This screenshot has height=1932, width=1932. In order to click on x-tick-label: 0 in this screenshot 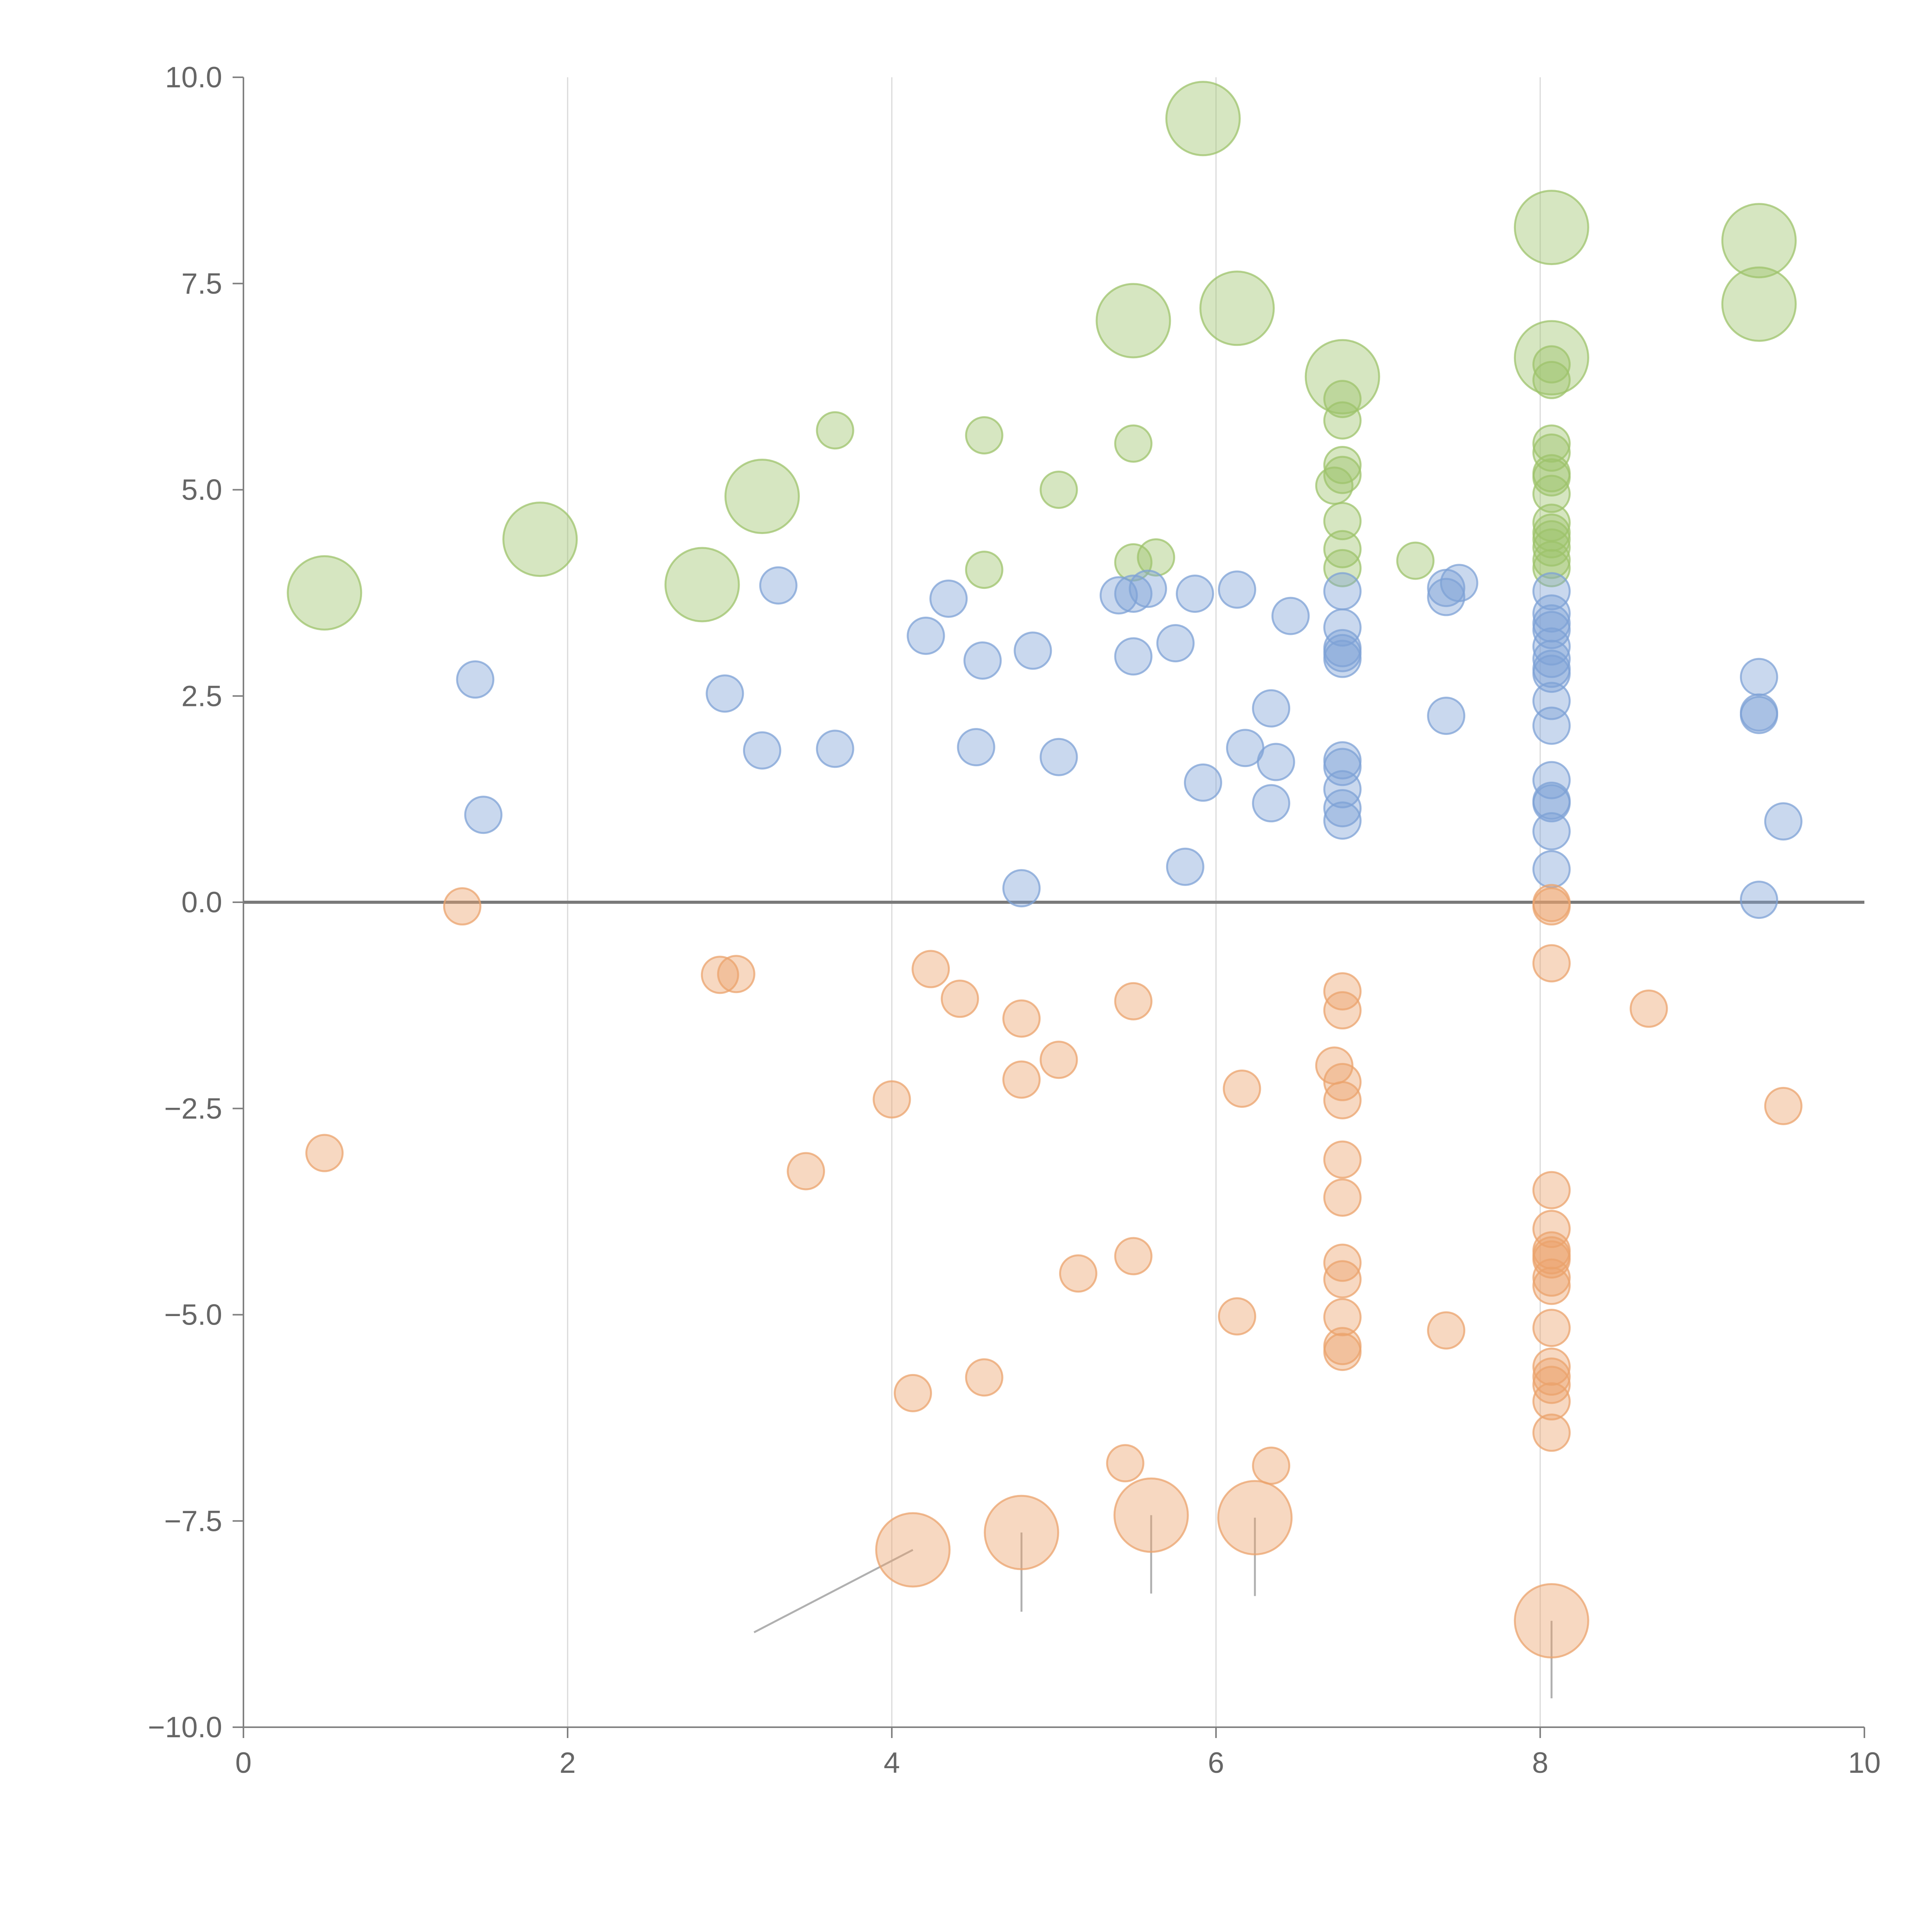, I will do `click(244, 1763)`.